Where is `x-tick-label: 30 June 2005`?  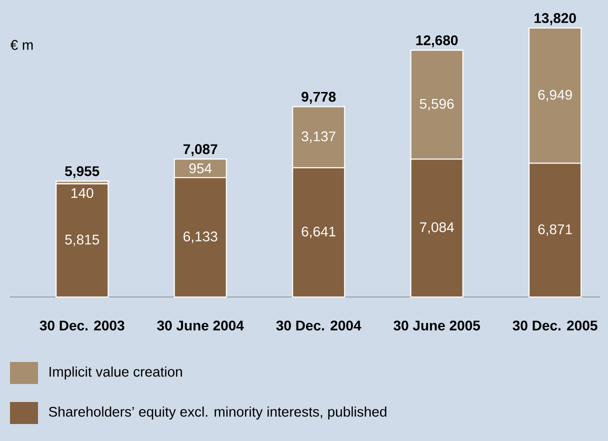
x-tick-label: 30 June 2005 is located at coordinates (437, 325).